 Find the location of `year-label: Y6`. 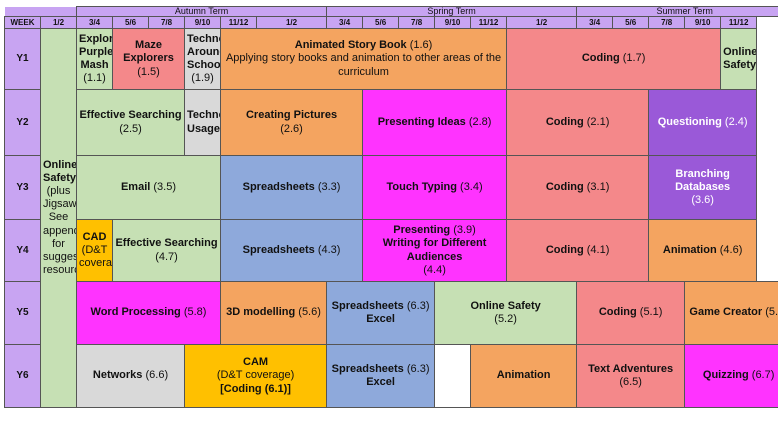

year-label: Y6 is located at coordinates (22, 376).